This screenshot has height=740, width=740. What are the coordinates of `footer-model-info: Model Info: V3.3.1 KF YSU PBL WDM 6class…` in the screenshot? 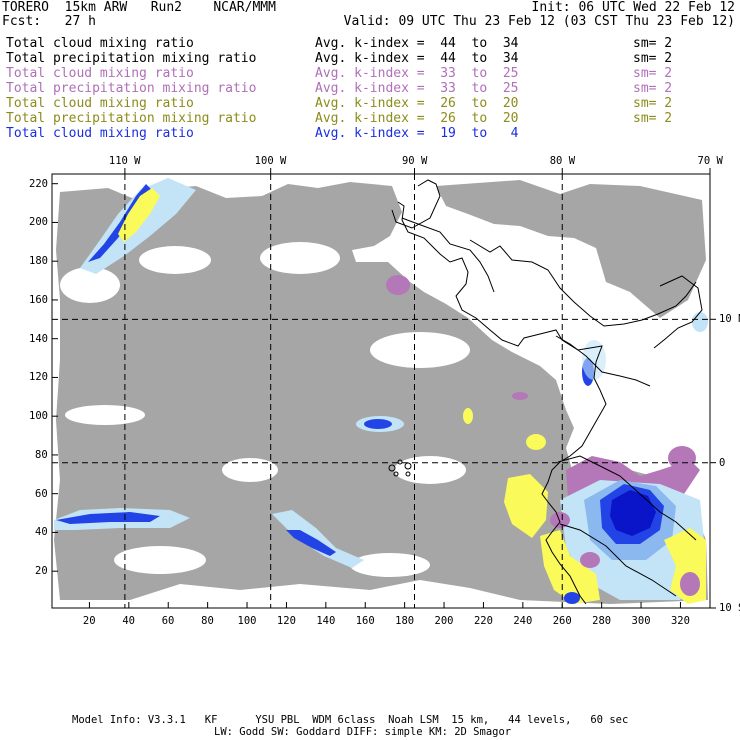 It's located at (350, 720).